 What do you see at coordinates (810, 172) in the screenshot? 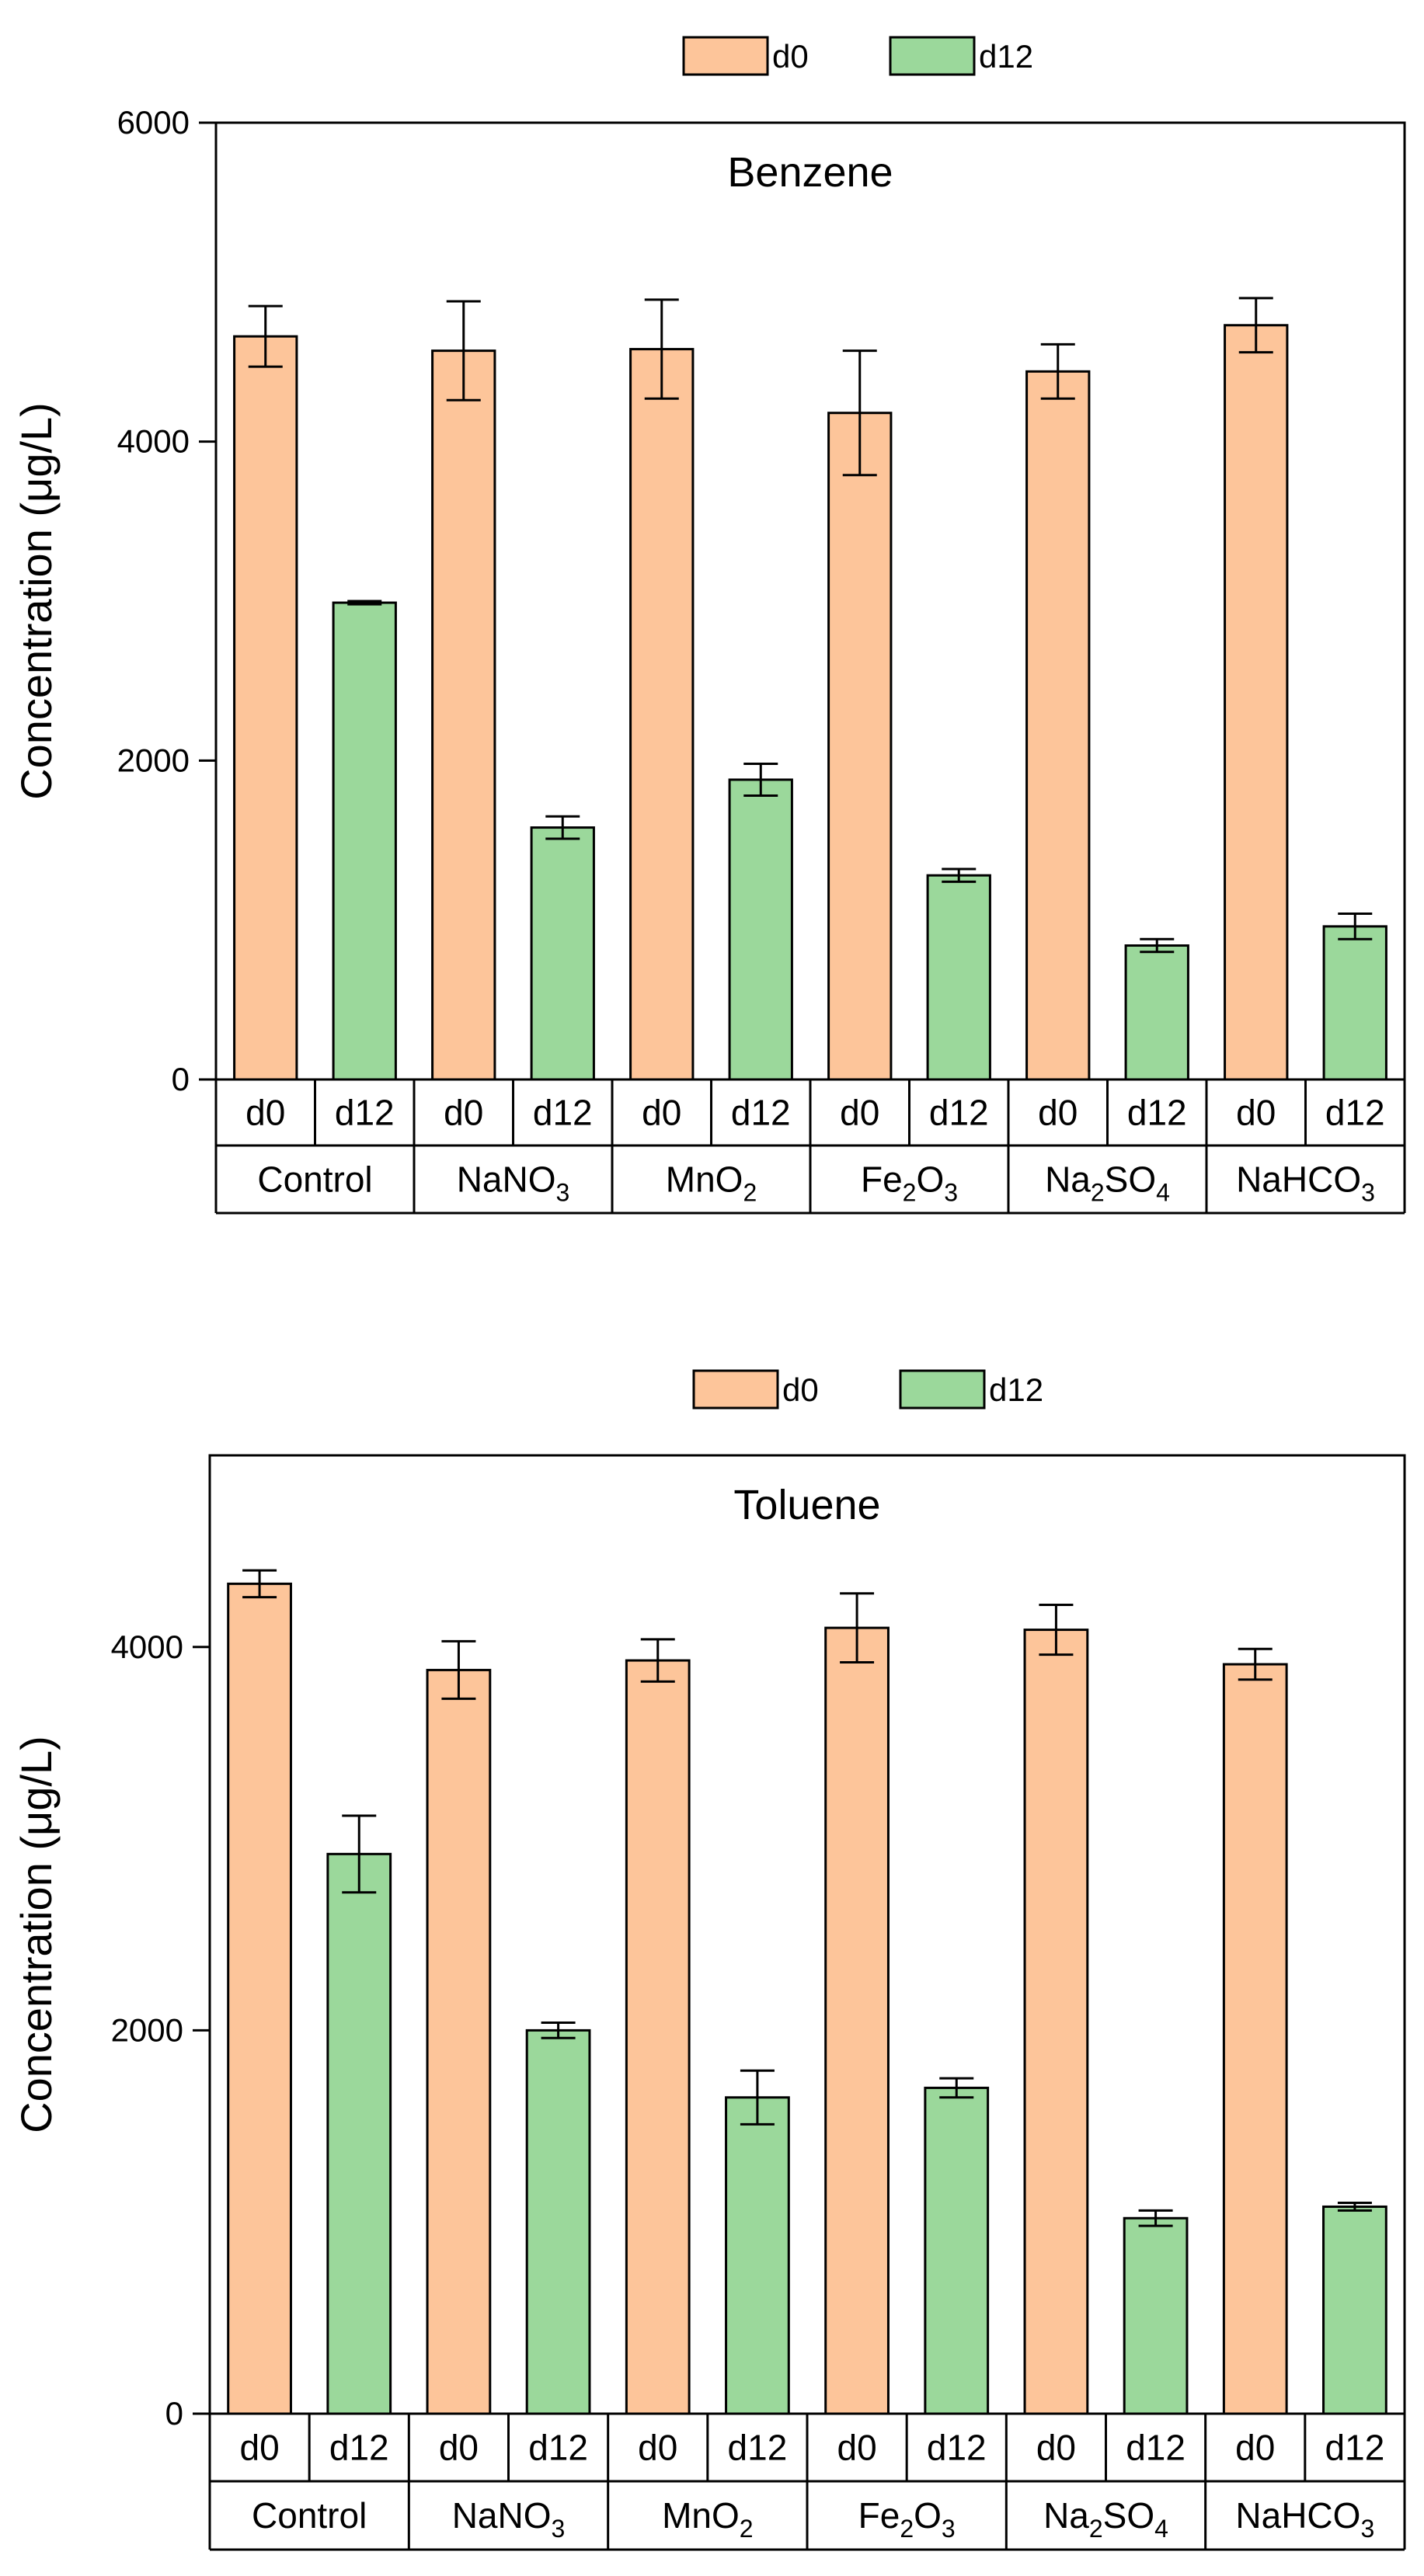
I see `chart-title: Benzene` at bounding box center [810, 172].